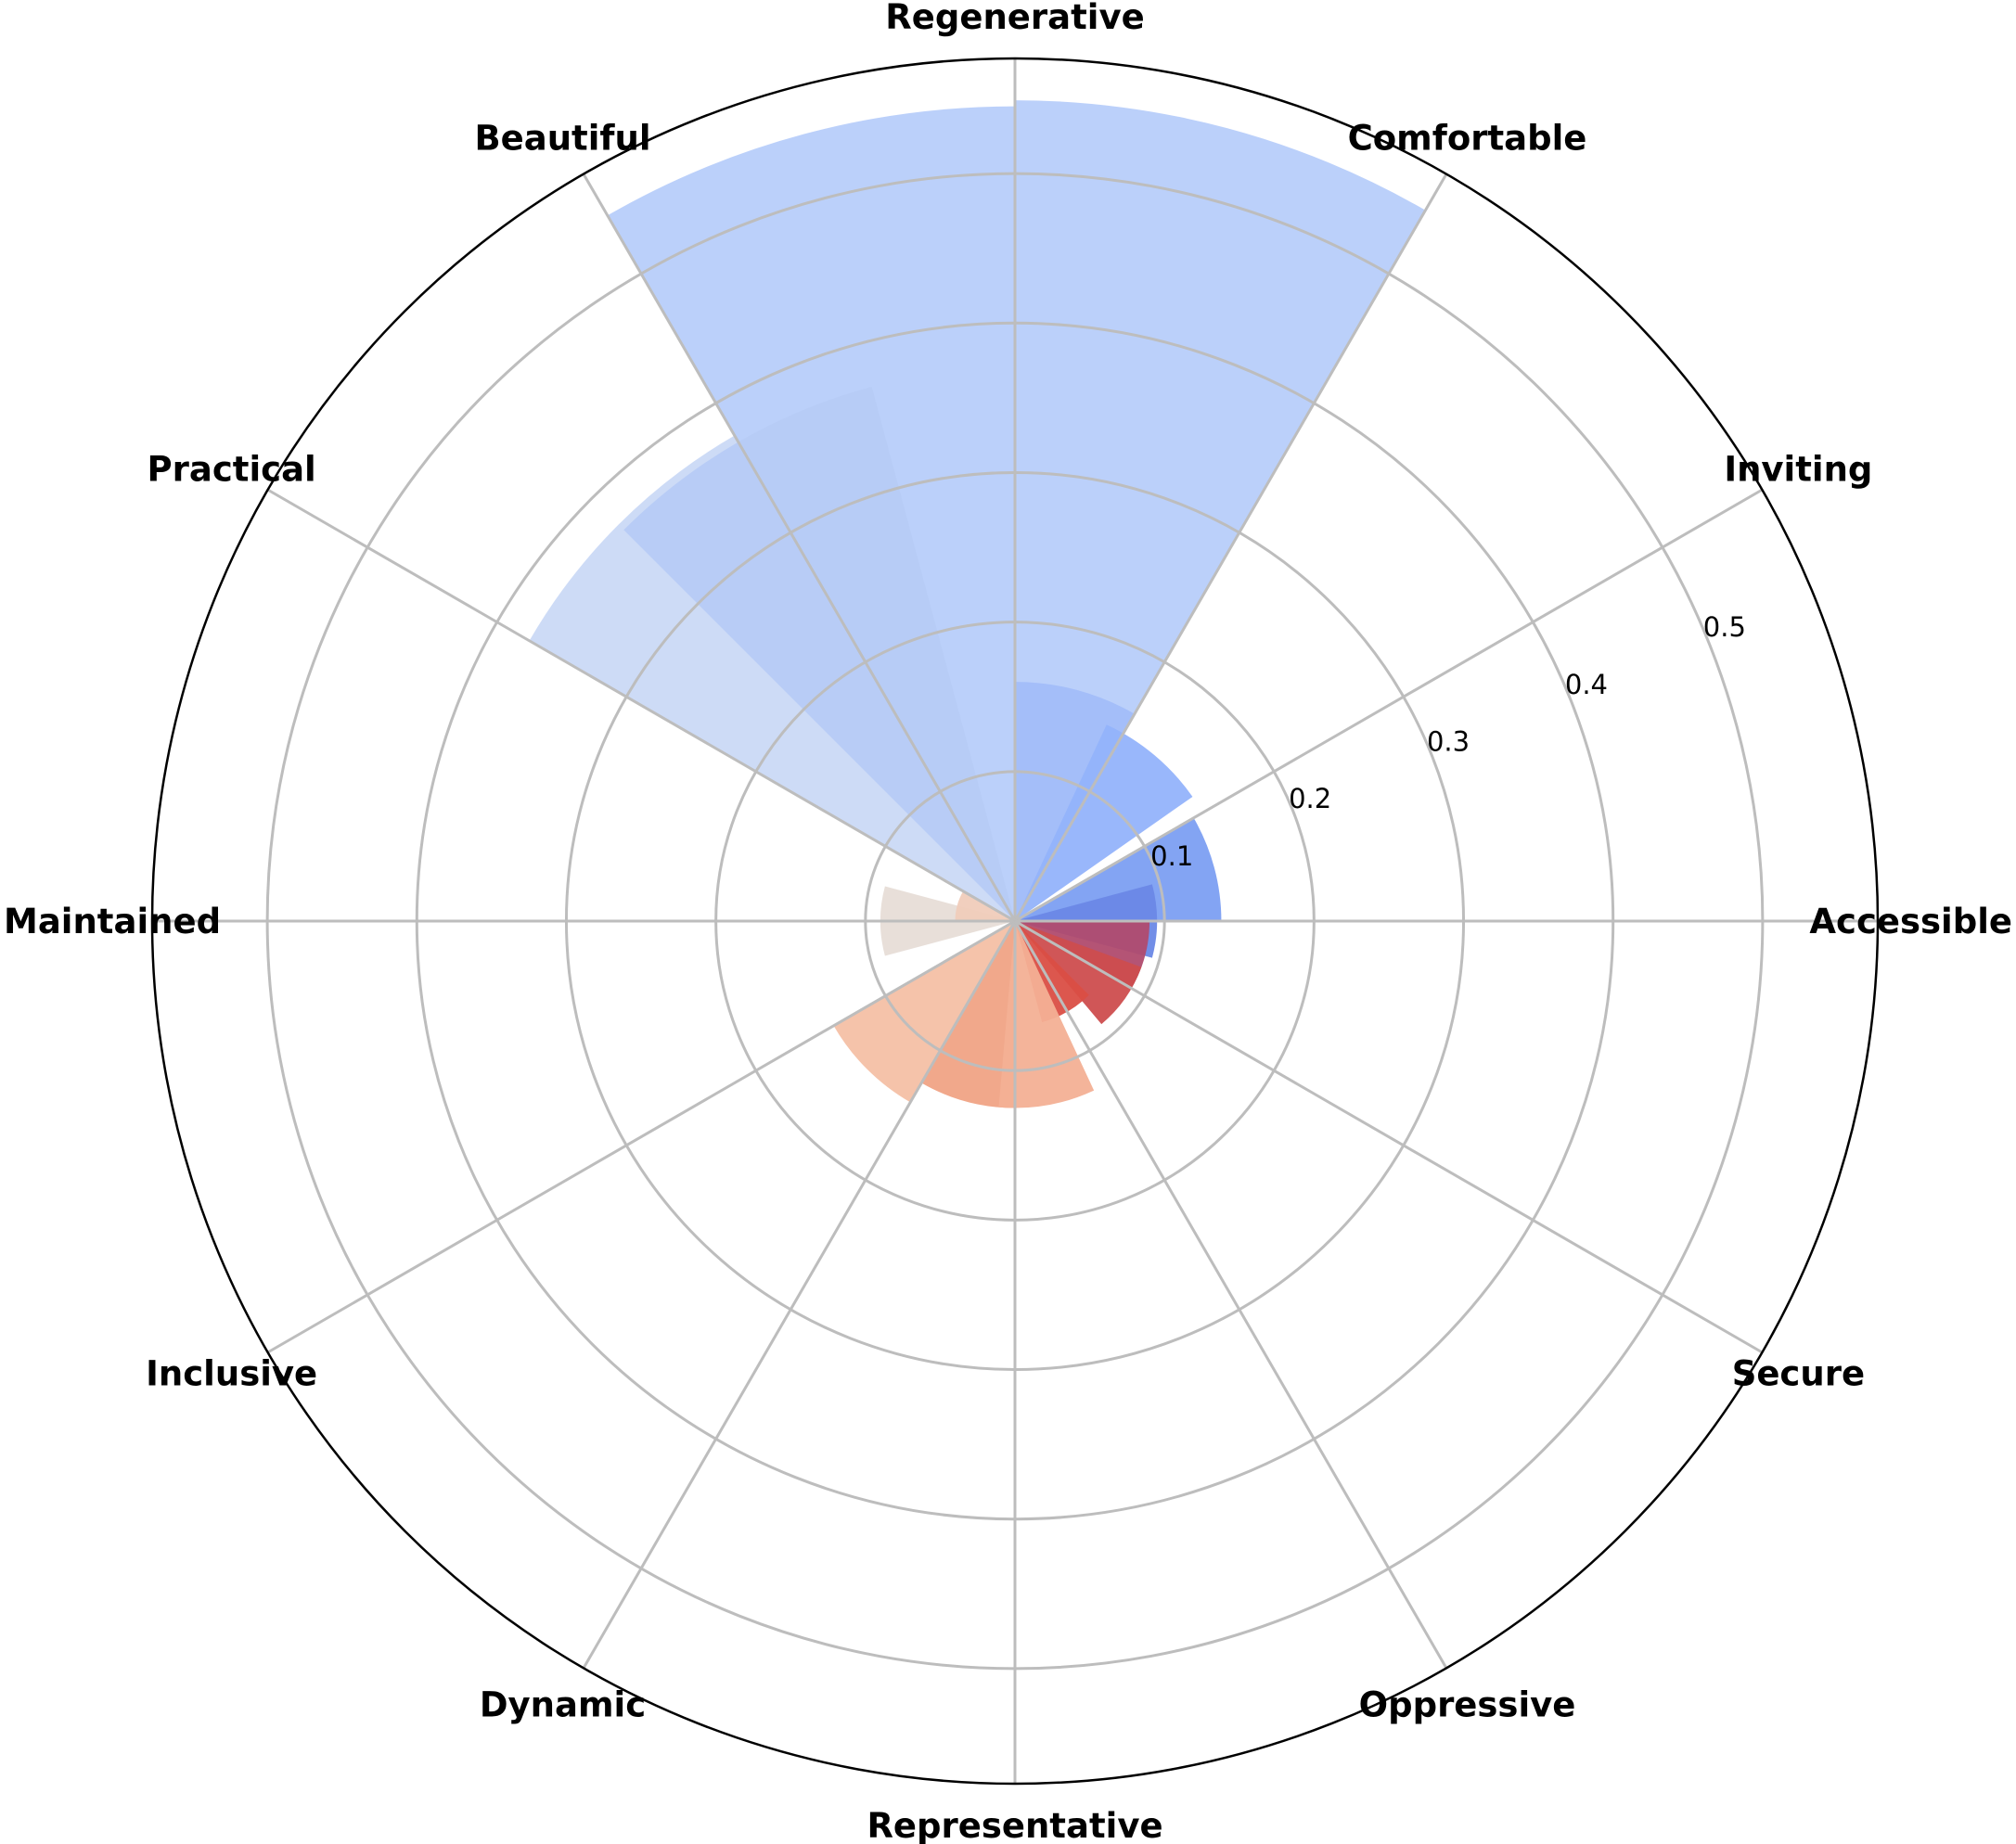 The height and width of the screenshot is (1844, 2016). What do you see at coordinates (232, 470) in the screenshot?
I see `category-label-practical: Practical` at bounding box center [232, 470].